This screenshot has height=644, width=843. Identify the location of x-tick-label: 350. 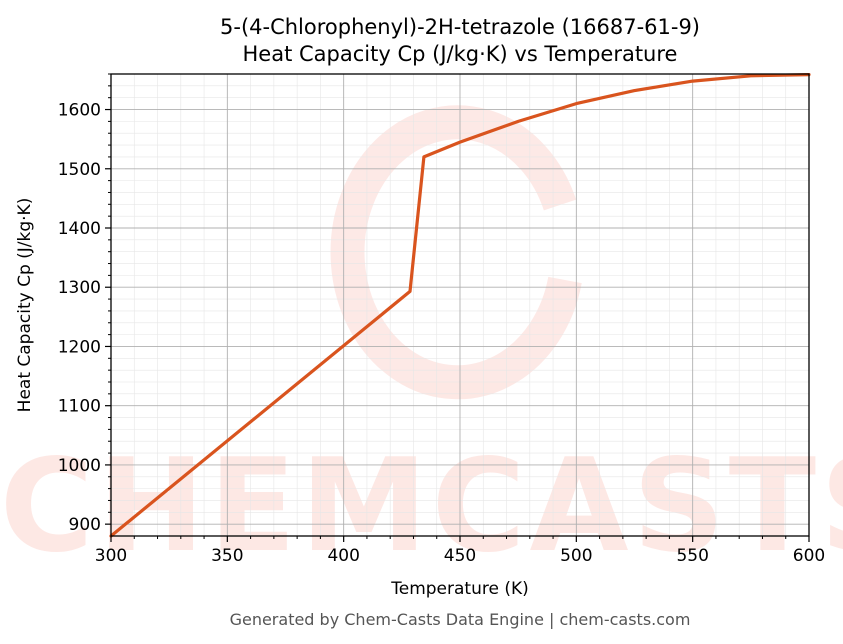
(227, 556).